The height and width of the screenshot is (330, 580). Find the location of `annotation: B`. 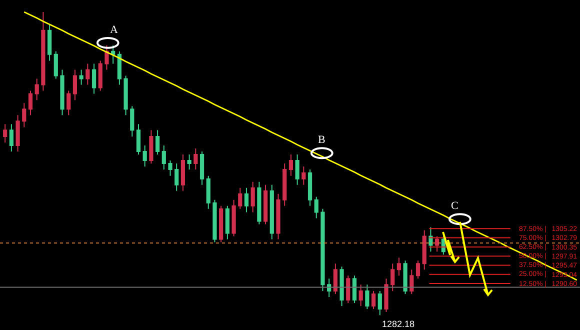

annotation: B is located at coordinates (322, 140).